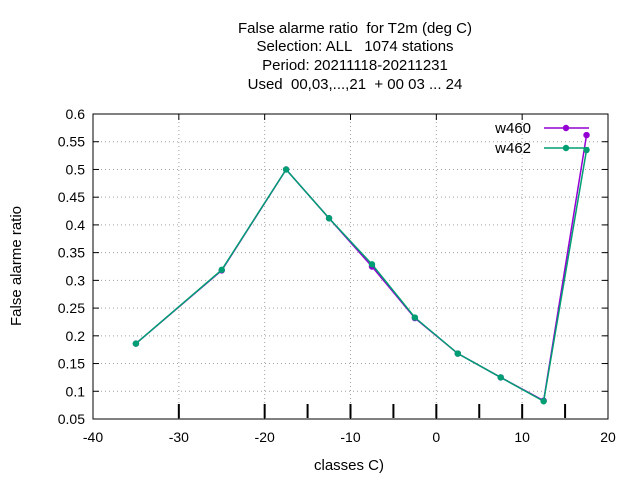 This screenshot has height=480, width=640. Describe the element at coordinates (608, 437) in the screenshot. I see `x-tick-label: 20` at that location.